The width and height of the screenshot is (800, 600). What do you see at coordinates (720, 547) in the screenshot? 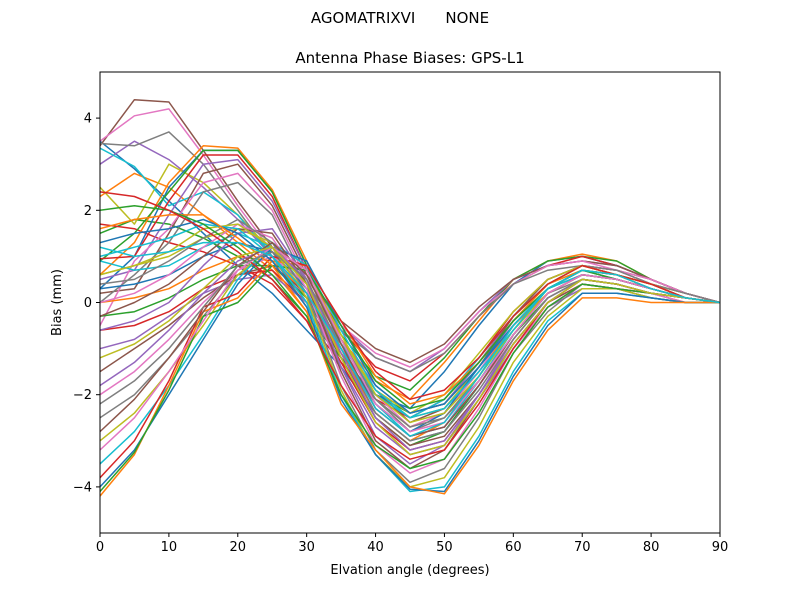
I see `x-tick-label: 90` at bounding box center [720, 547].